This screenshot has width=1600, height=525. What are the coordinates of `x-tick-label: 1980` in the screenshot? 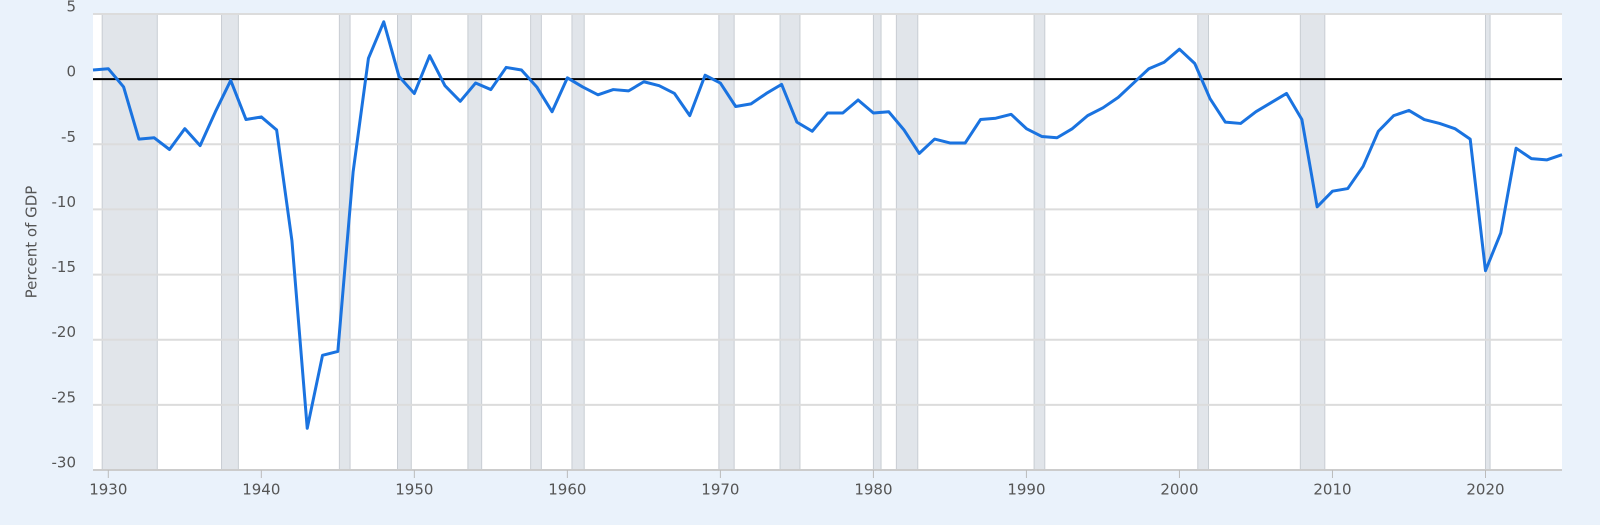 It's located at (873, 490).